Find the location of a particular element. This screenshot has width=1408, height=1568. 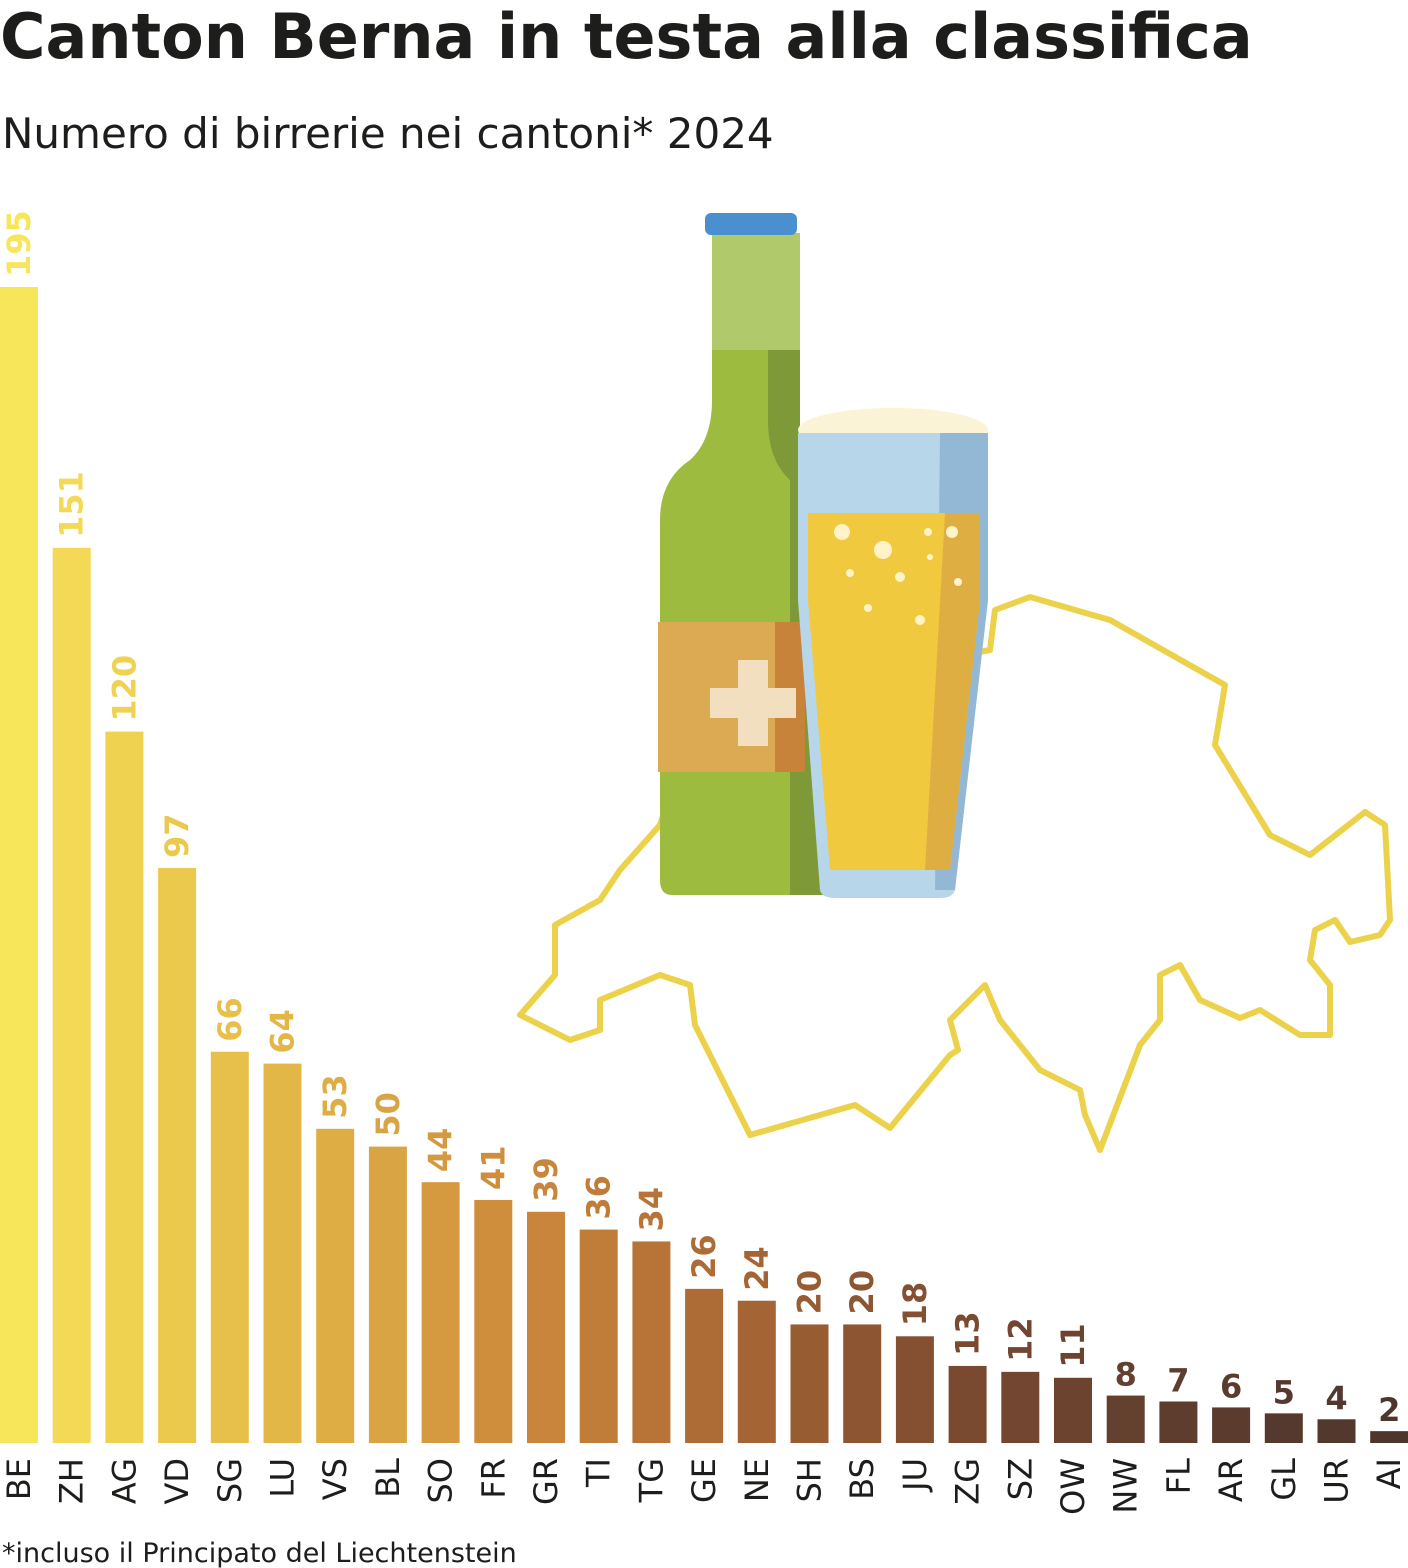

chart-subtitle: Numero di birrerie nei cantoni* 2024 is located at coordinates (388, 133).